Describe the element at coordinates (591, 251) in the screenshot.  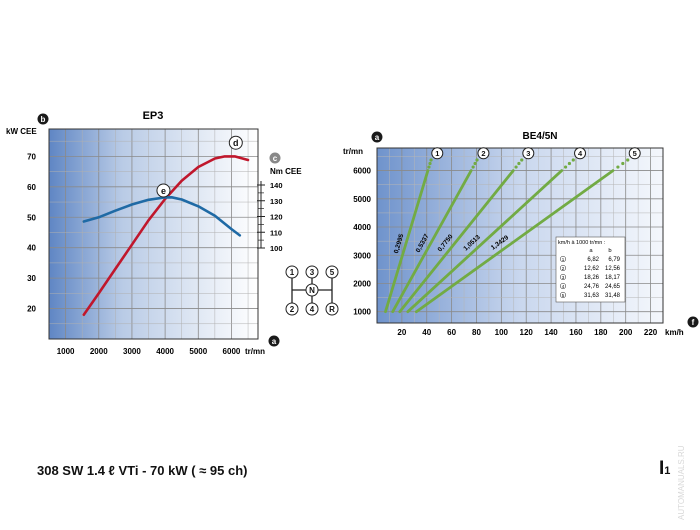
I see `speed-table-header-a: a` at that location.